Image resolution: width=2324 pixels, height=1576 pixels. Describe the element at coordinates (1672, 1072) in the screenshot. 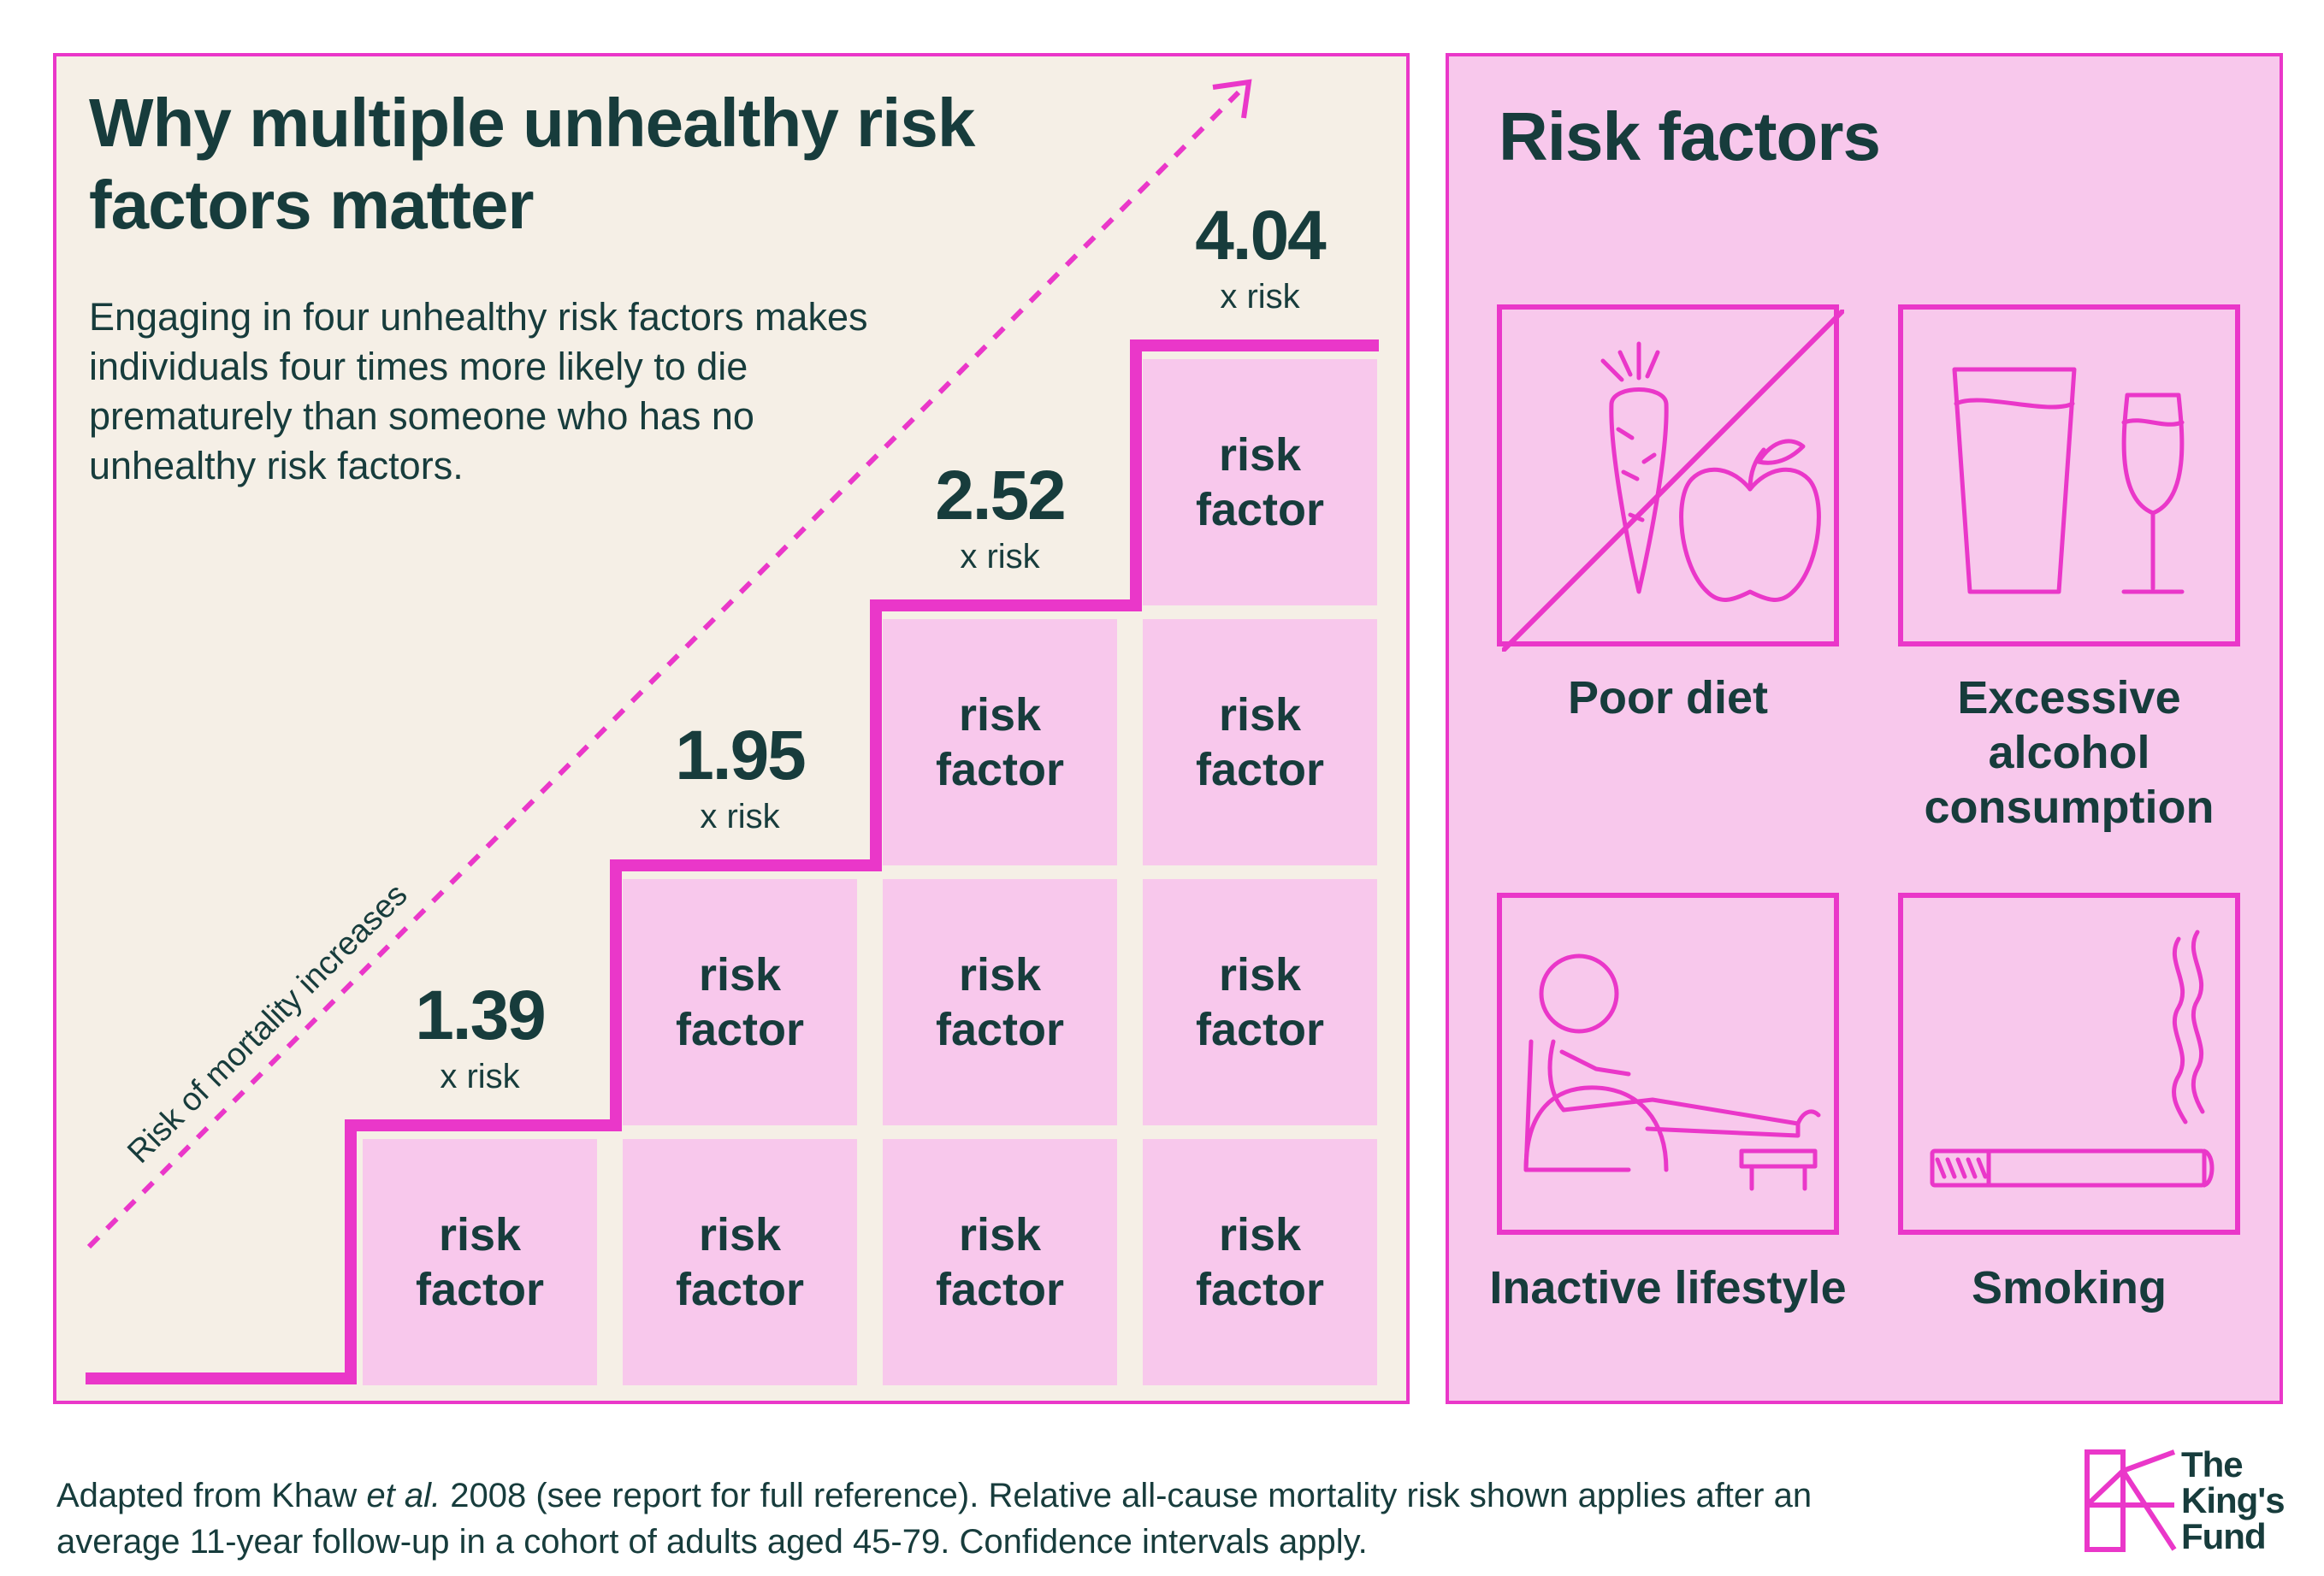

I see `reclining-person-icon` at that location.